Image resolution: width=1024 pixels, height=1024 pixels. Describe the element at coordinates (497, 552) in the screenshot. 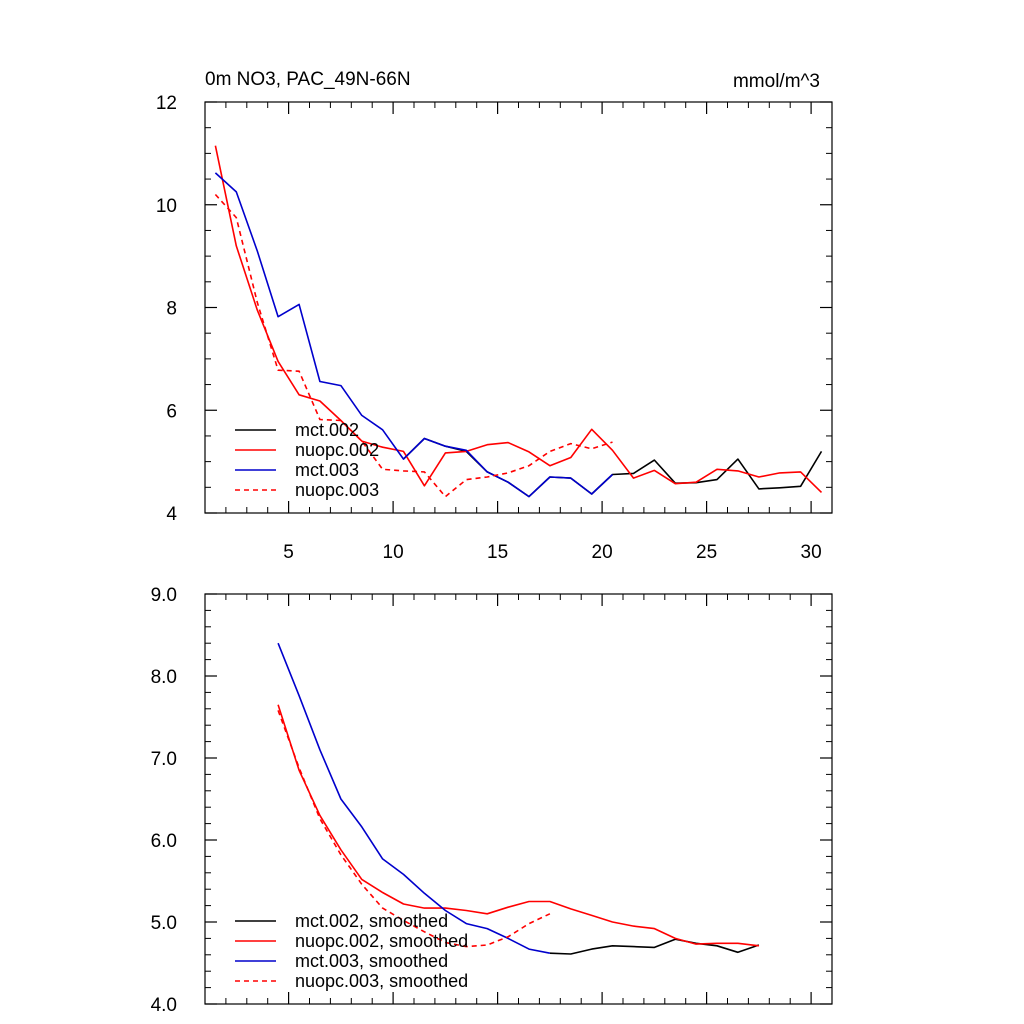

I see `x-tick-label: 15` at that location.